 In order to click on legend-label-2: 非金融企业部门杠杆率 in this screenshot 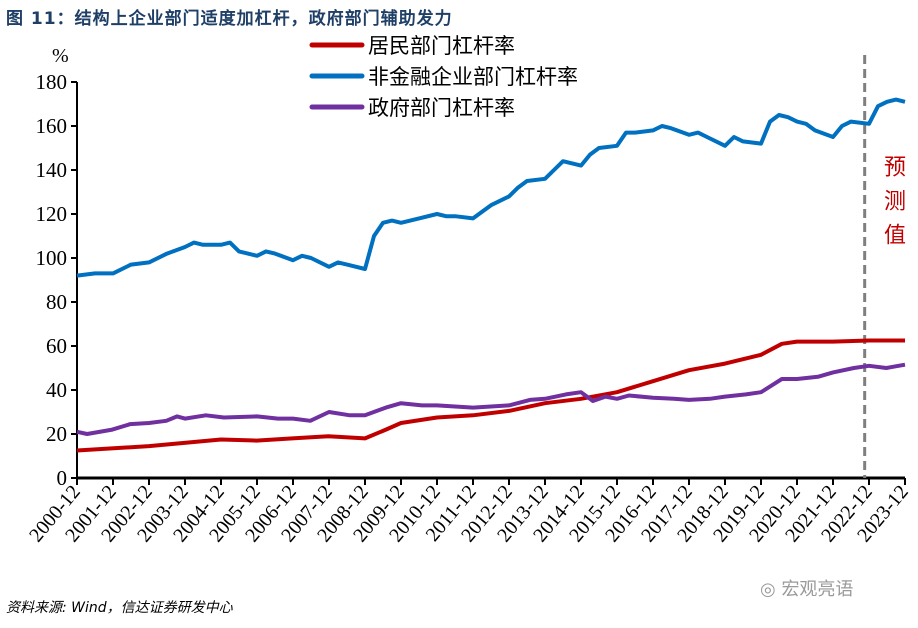, I will do `click(473, 77)`.